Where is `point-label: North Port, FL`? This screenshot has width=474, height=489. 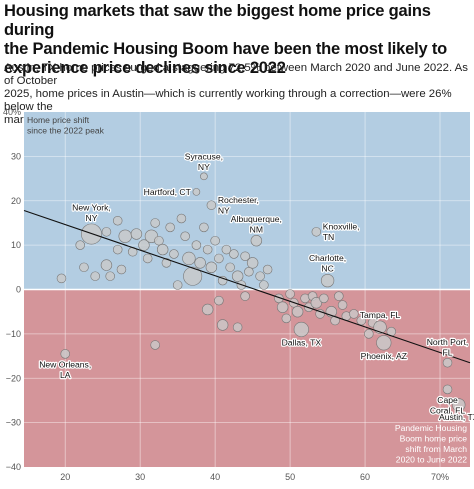
point-label: North Port, FL is located at coordinates (448, 347).